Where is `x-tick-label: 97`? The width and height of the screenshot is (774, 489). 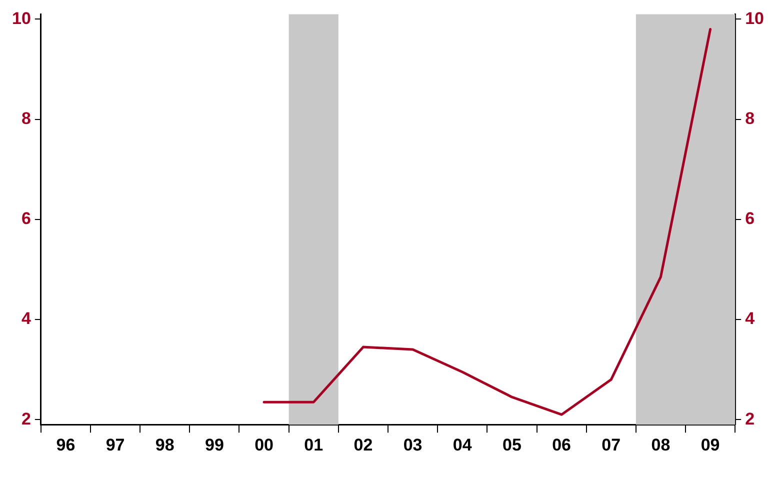 x-tick-label: 97 is located at coordinates (115, 444).